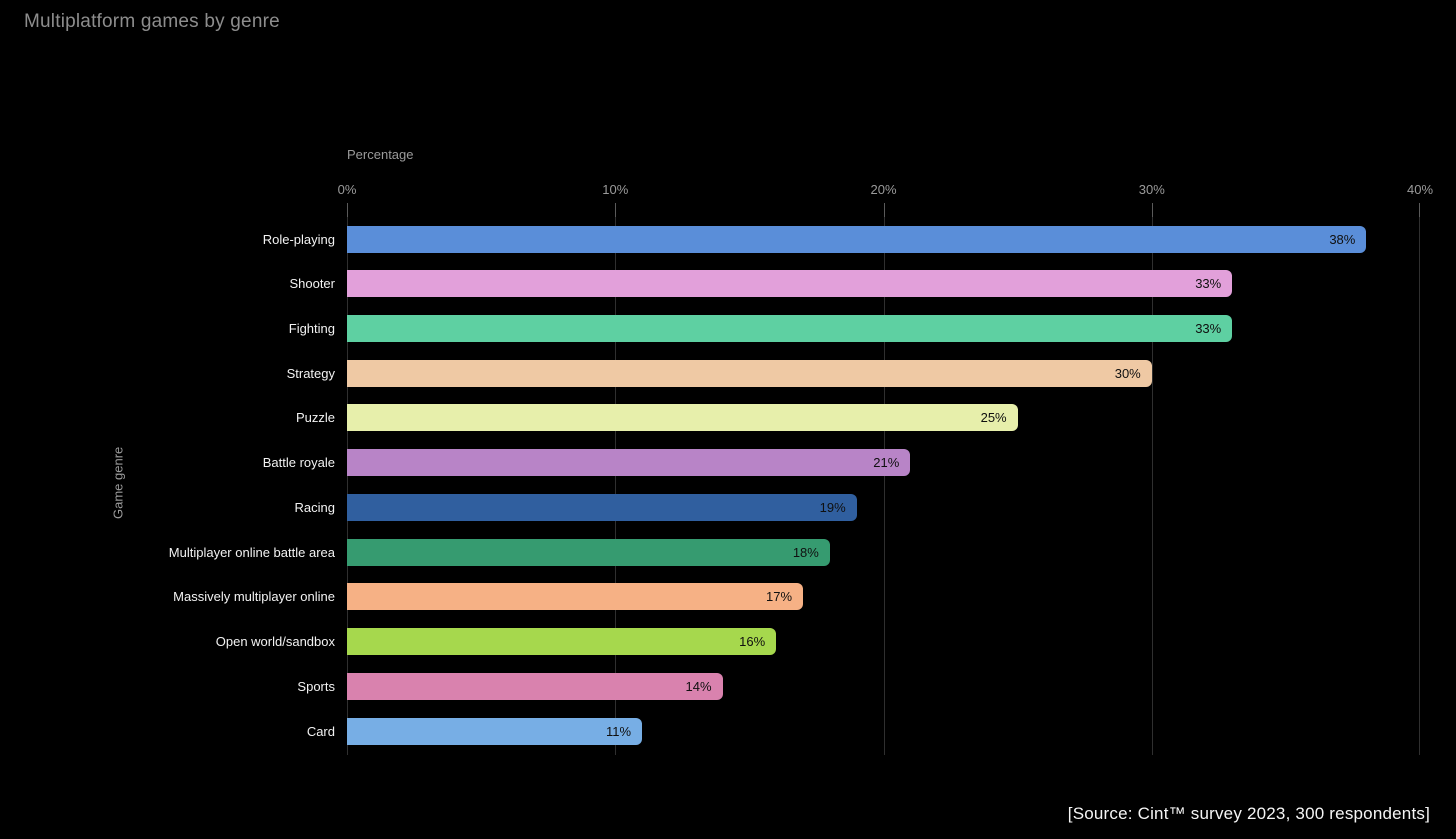 The width and height of the screenshot is (1456, 839). I want to click on bar-open-world-sandbox: 16%, so click(562, 642).